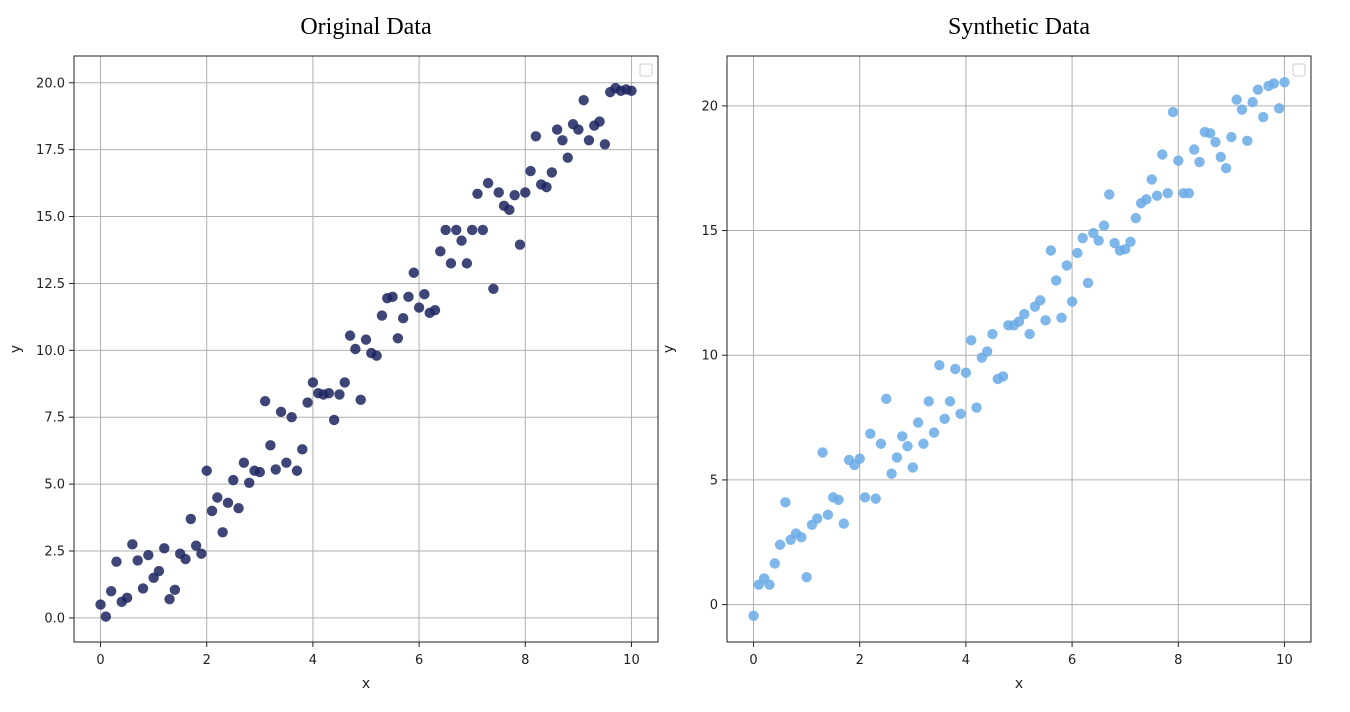 Image resolution: width=1350 pixels, height=712 pixels. I want to click on y-axis-label: y, so click(16, 349).